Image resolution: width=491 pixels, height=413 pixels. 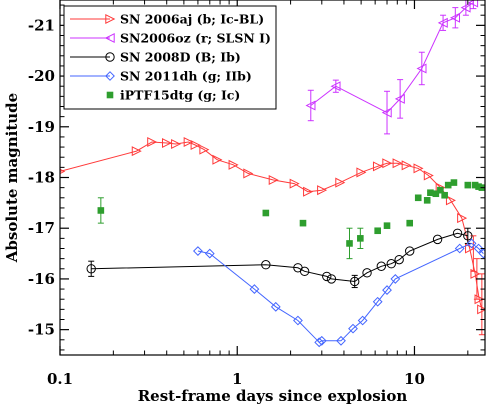 What do you see at coordinates (170, 38) in the screenshot?
I see `legend-item-sn2006oz-r-slsn-i: SN2006oz (r; SLSN I)` at bounding box center [170, 38].